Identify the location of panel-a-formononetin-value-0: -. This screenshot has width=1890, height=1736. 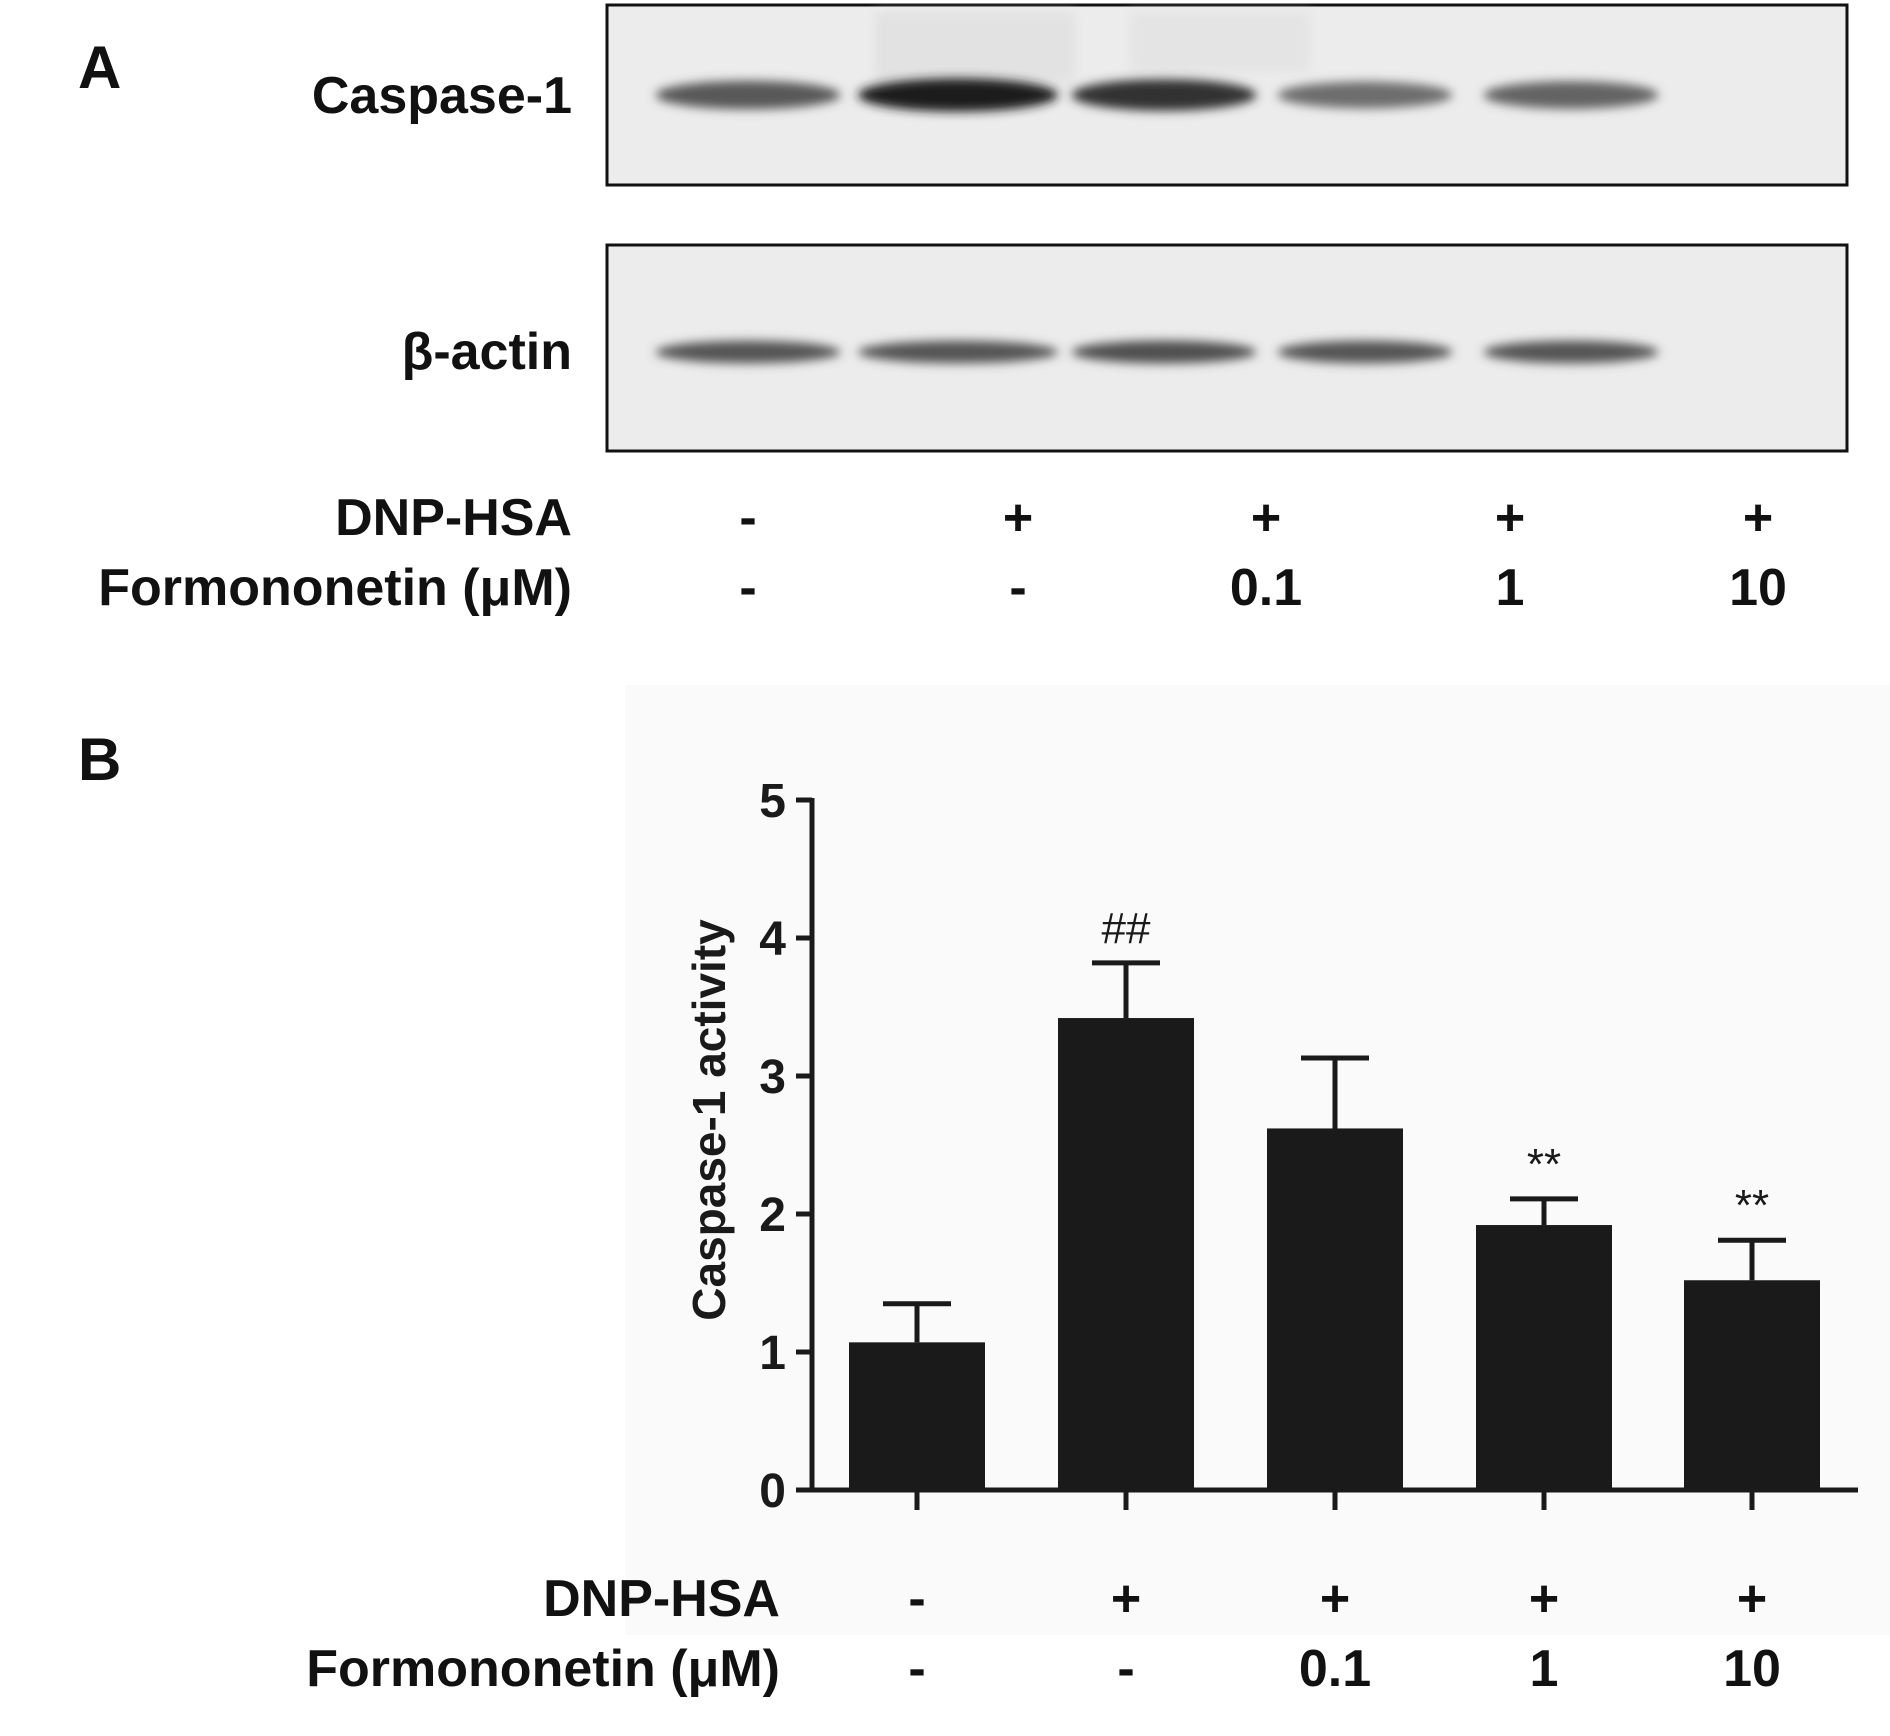
(748, 588).